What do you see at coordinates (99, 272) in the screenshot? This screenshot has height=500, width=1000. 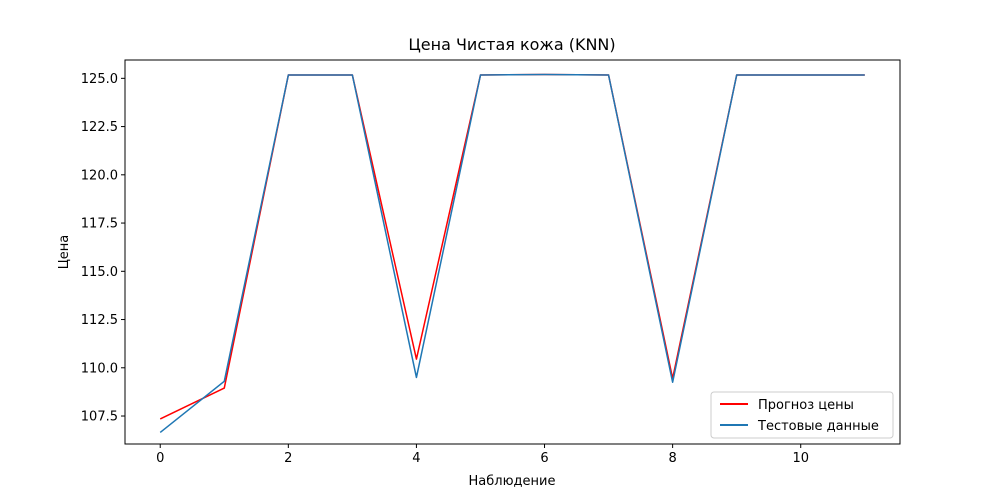 I see `y-tick-label: 115.0` at bounding box center [99, 272].